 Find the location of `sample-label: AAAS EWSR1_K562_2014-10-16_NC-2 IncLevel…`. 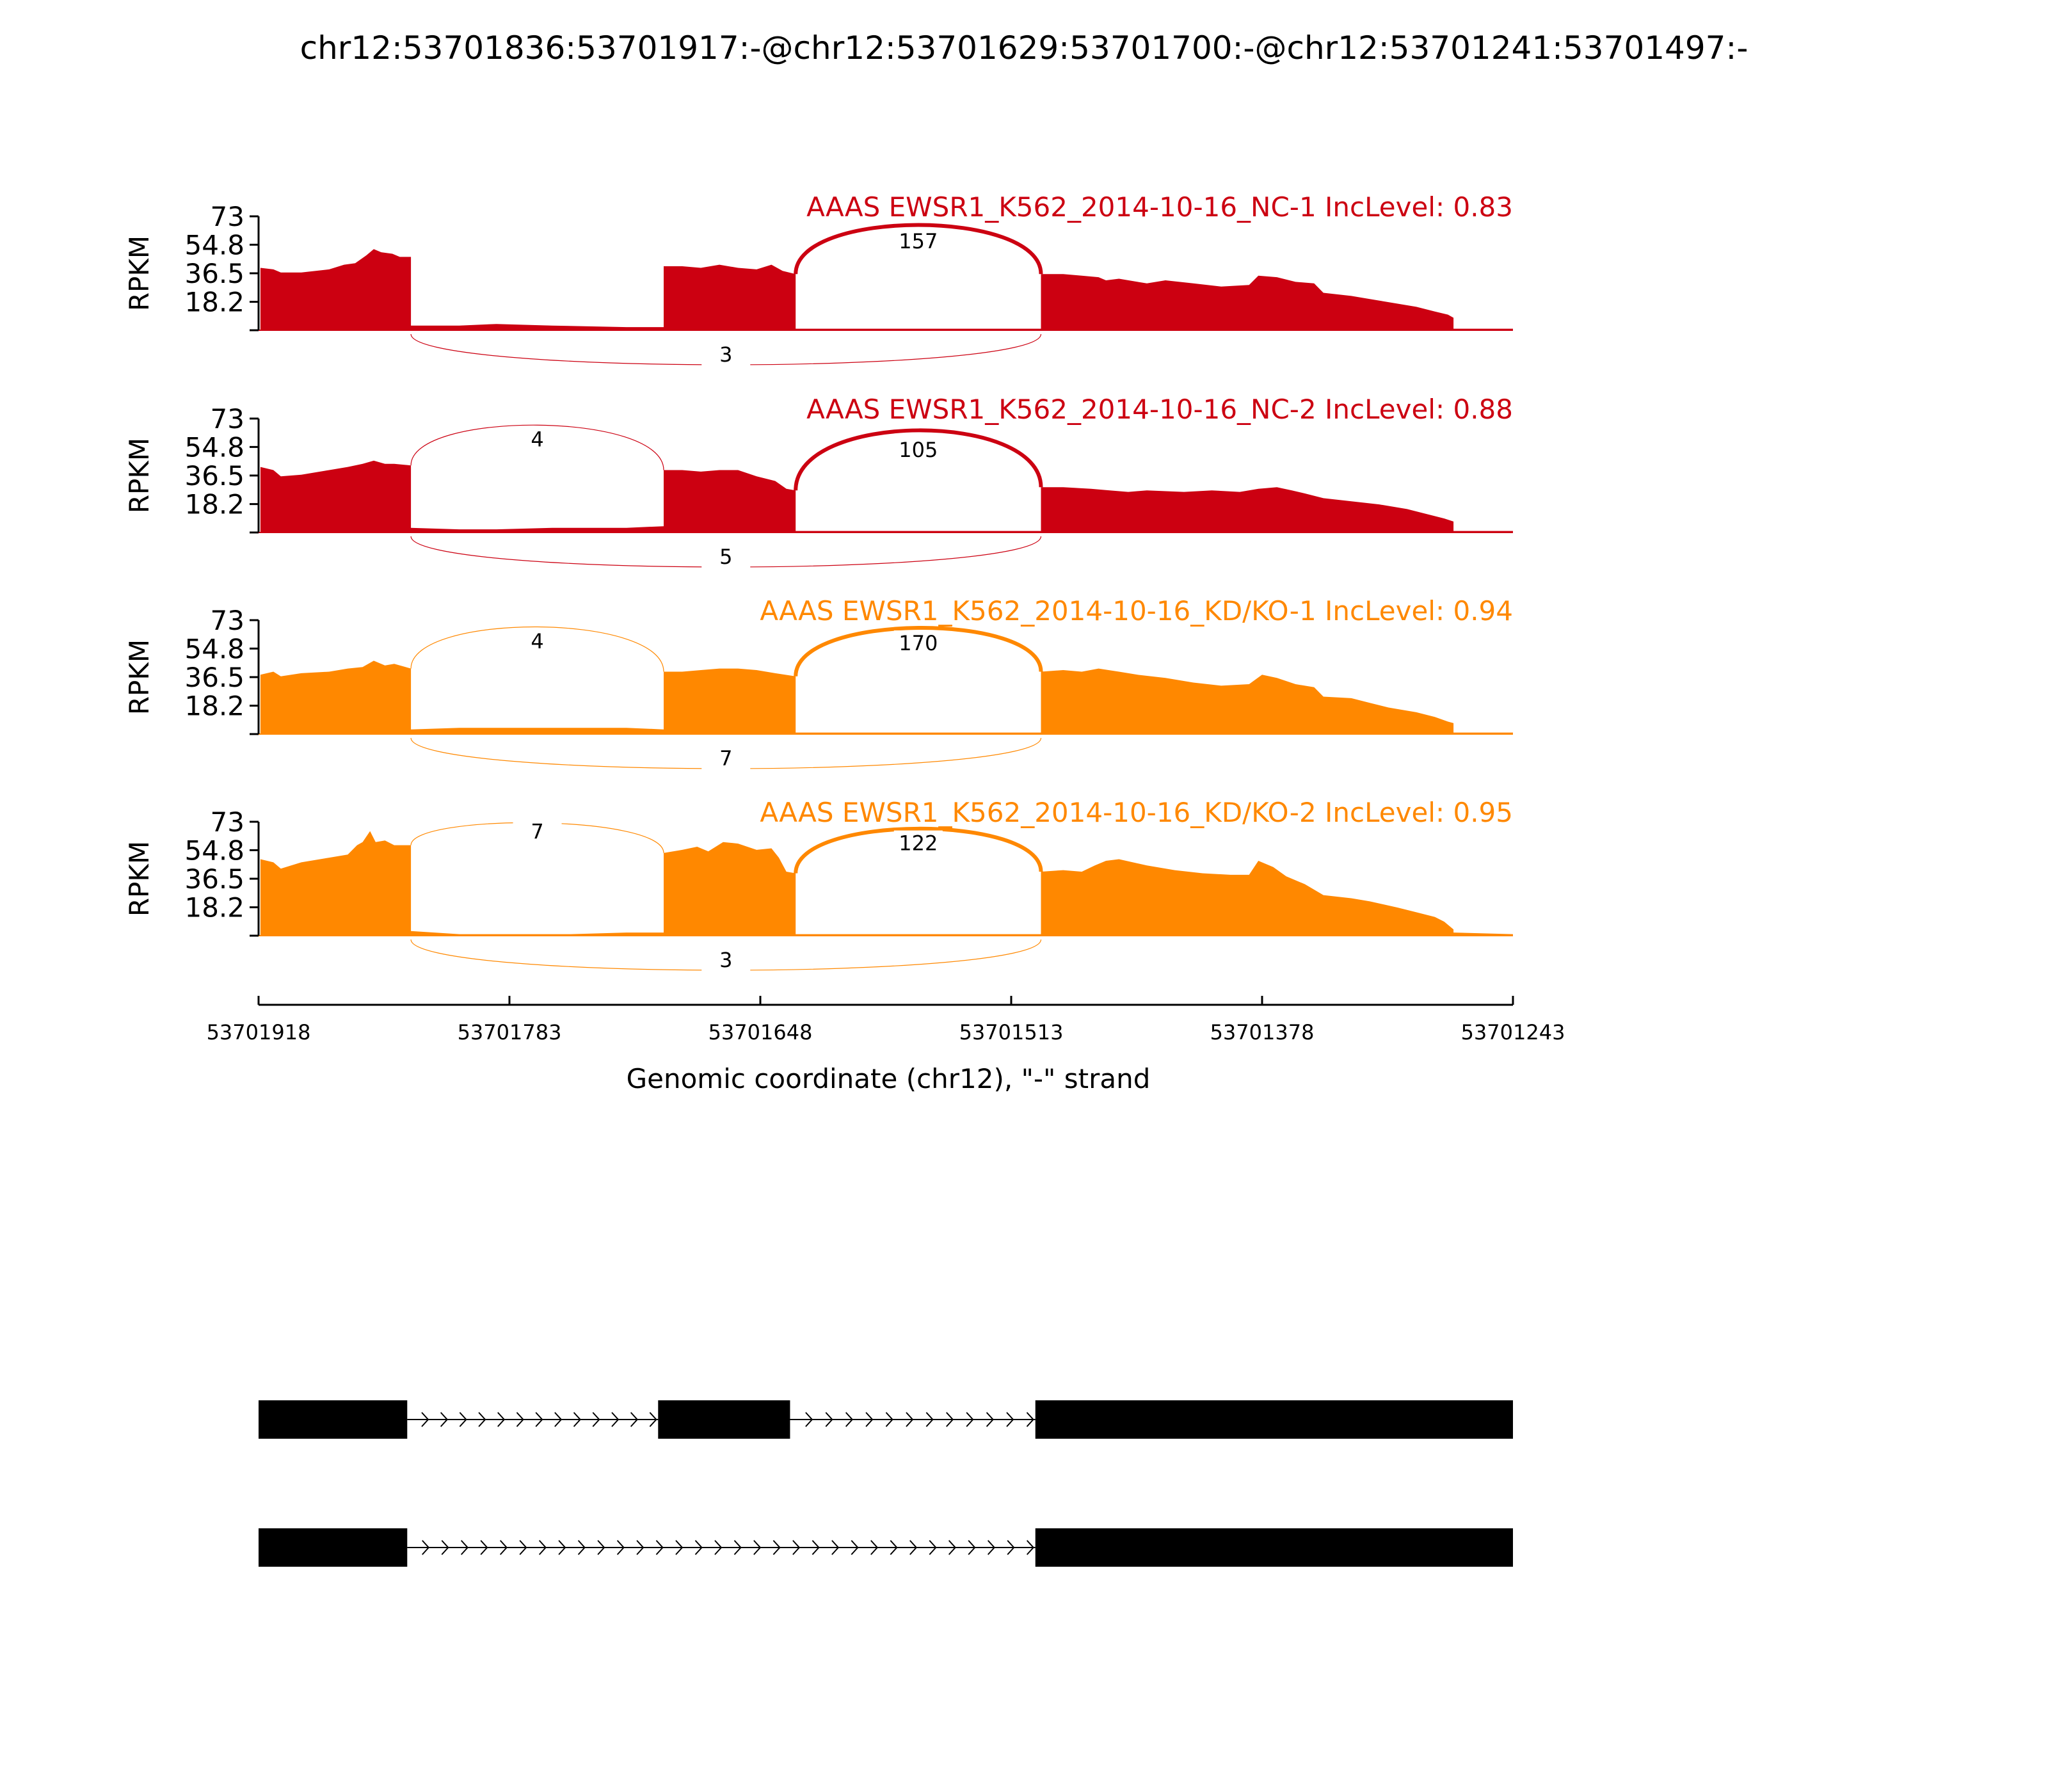

sample-label: AAAS EWSR1_K562_2014-10-16_NC-2 IncLevel… is located at coordinates (1159, 409).